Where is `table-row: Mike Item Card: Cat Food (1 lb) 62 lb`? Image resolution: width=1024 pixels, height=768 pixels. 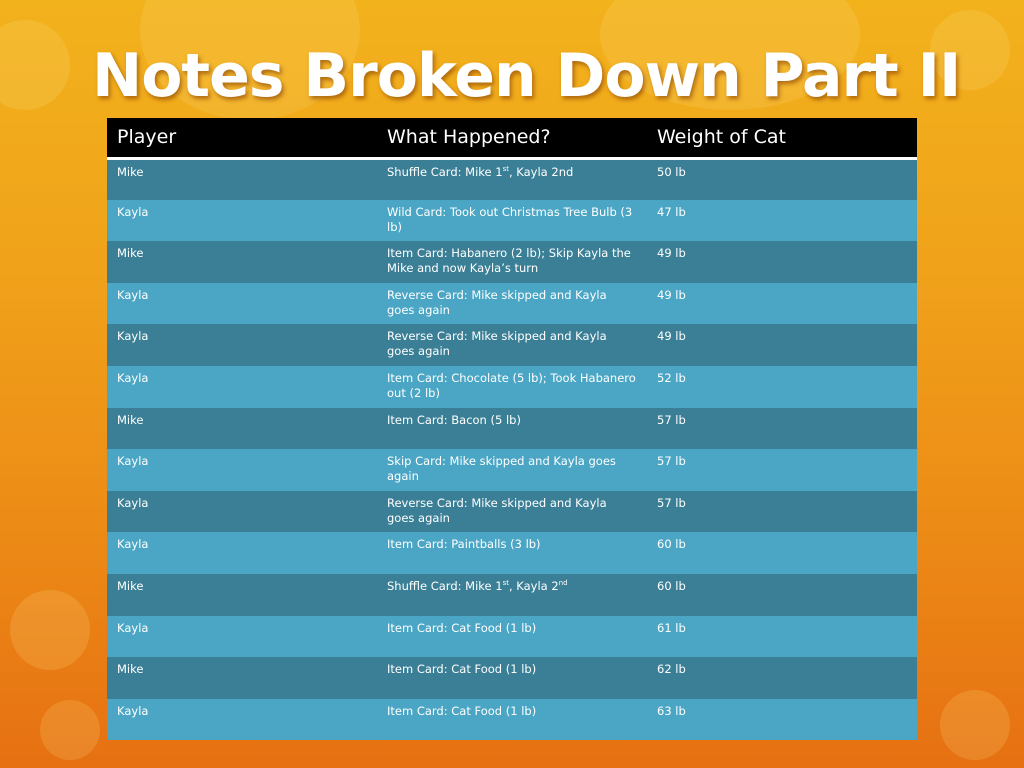 table-row: Mike Item Card: Cat Food (1 lb) 62 lb is located at coordinates (512, 678).